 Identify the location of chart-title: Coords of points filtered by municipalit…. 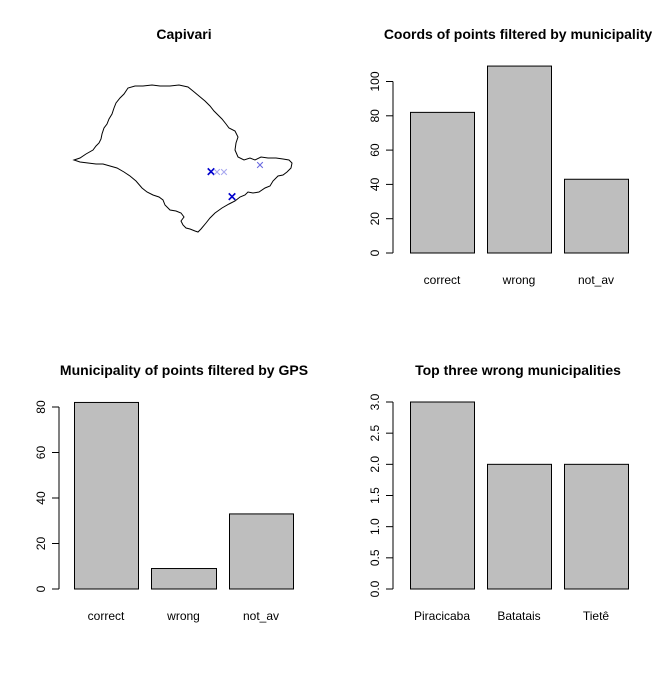
(518, 34).